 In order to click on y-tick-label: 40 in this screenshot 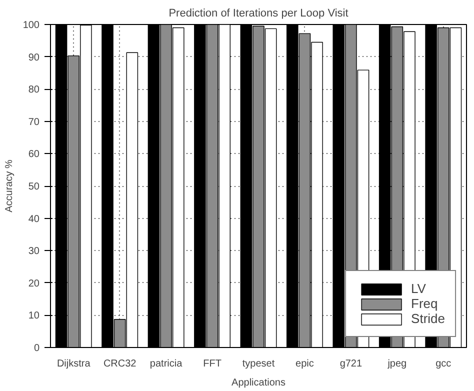, I will do `click(34, 219)`.